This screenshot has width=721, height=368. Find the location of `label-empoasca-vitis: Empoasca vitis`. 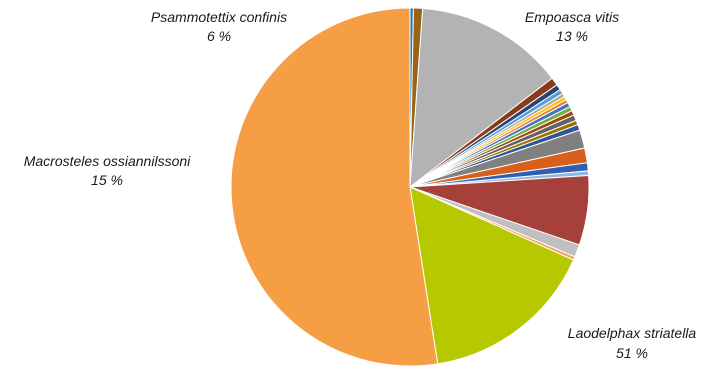

label-empoasca-vitis: Empoasca vitis is located at coordinates (572, 17).